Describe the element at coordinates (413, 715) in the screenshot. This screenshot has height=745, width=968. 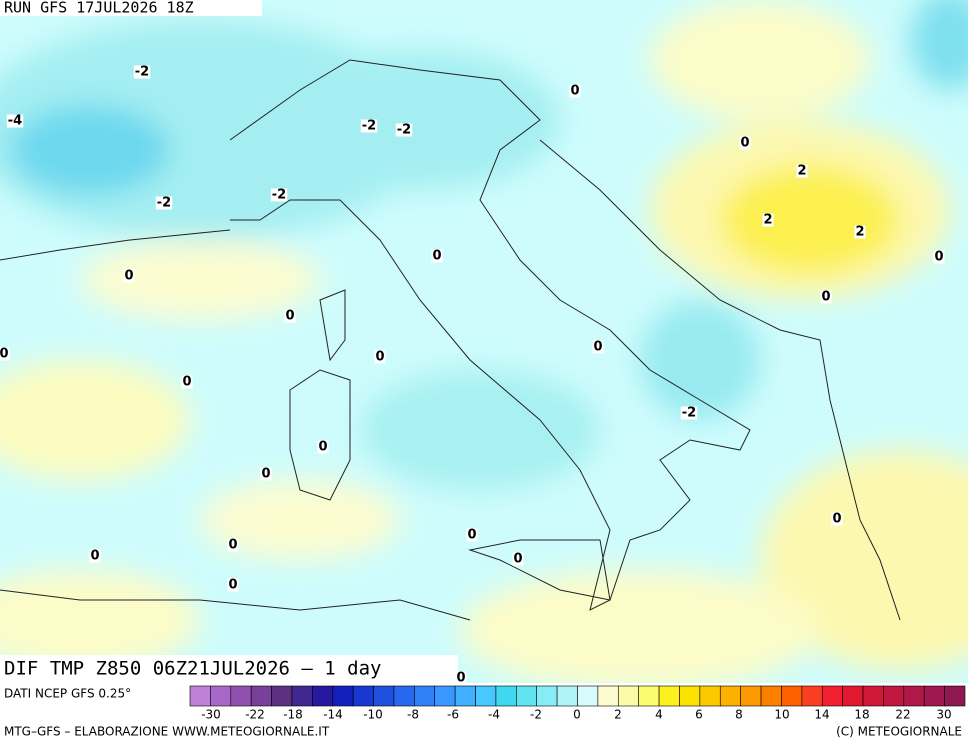
I see `colorbar-label: -8` at that location.